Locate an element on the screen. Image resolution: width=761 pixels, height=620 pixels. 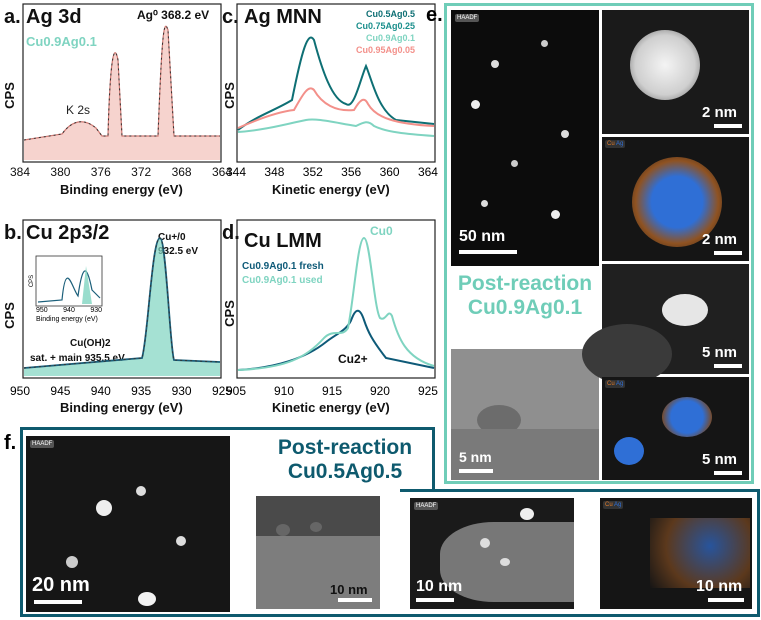
panel-c-legend-item: Cu0.5Ag0.5 is located at coordinates (391, 14).